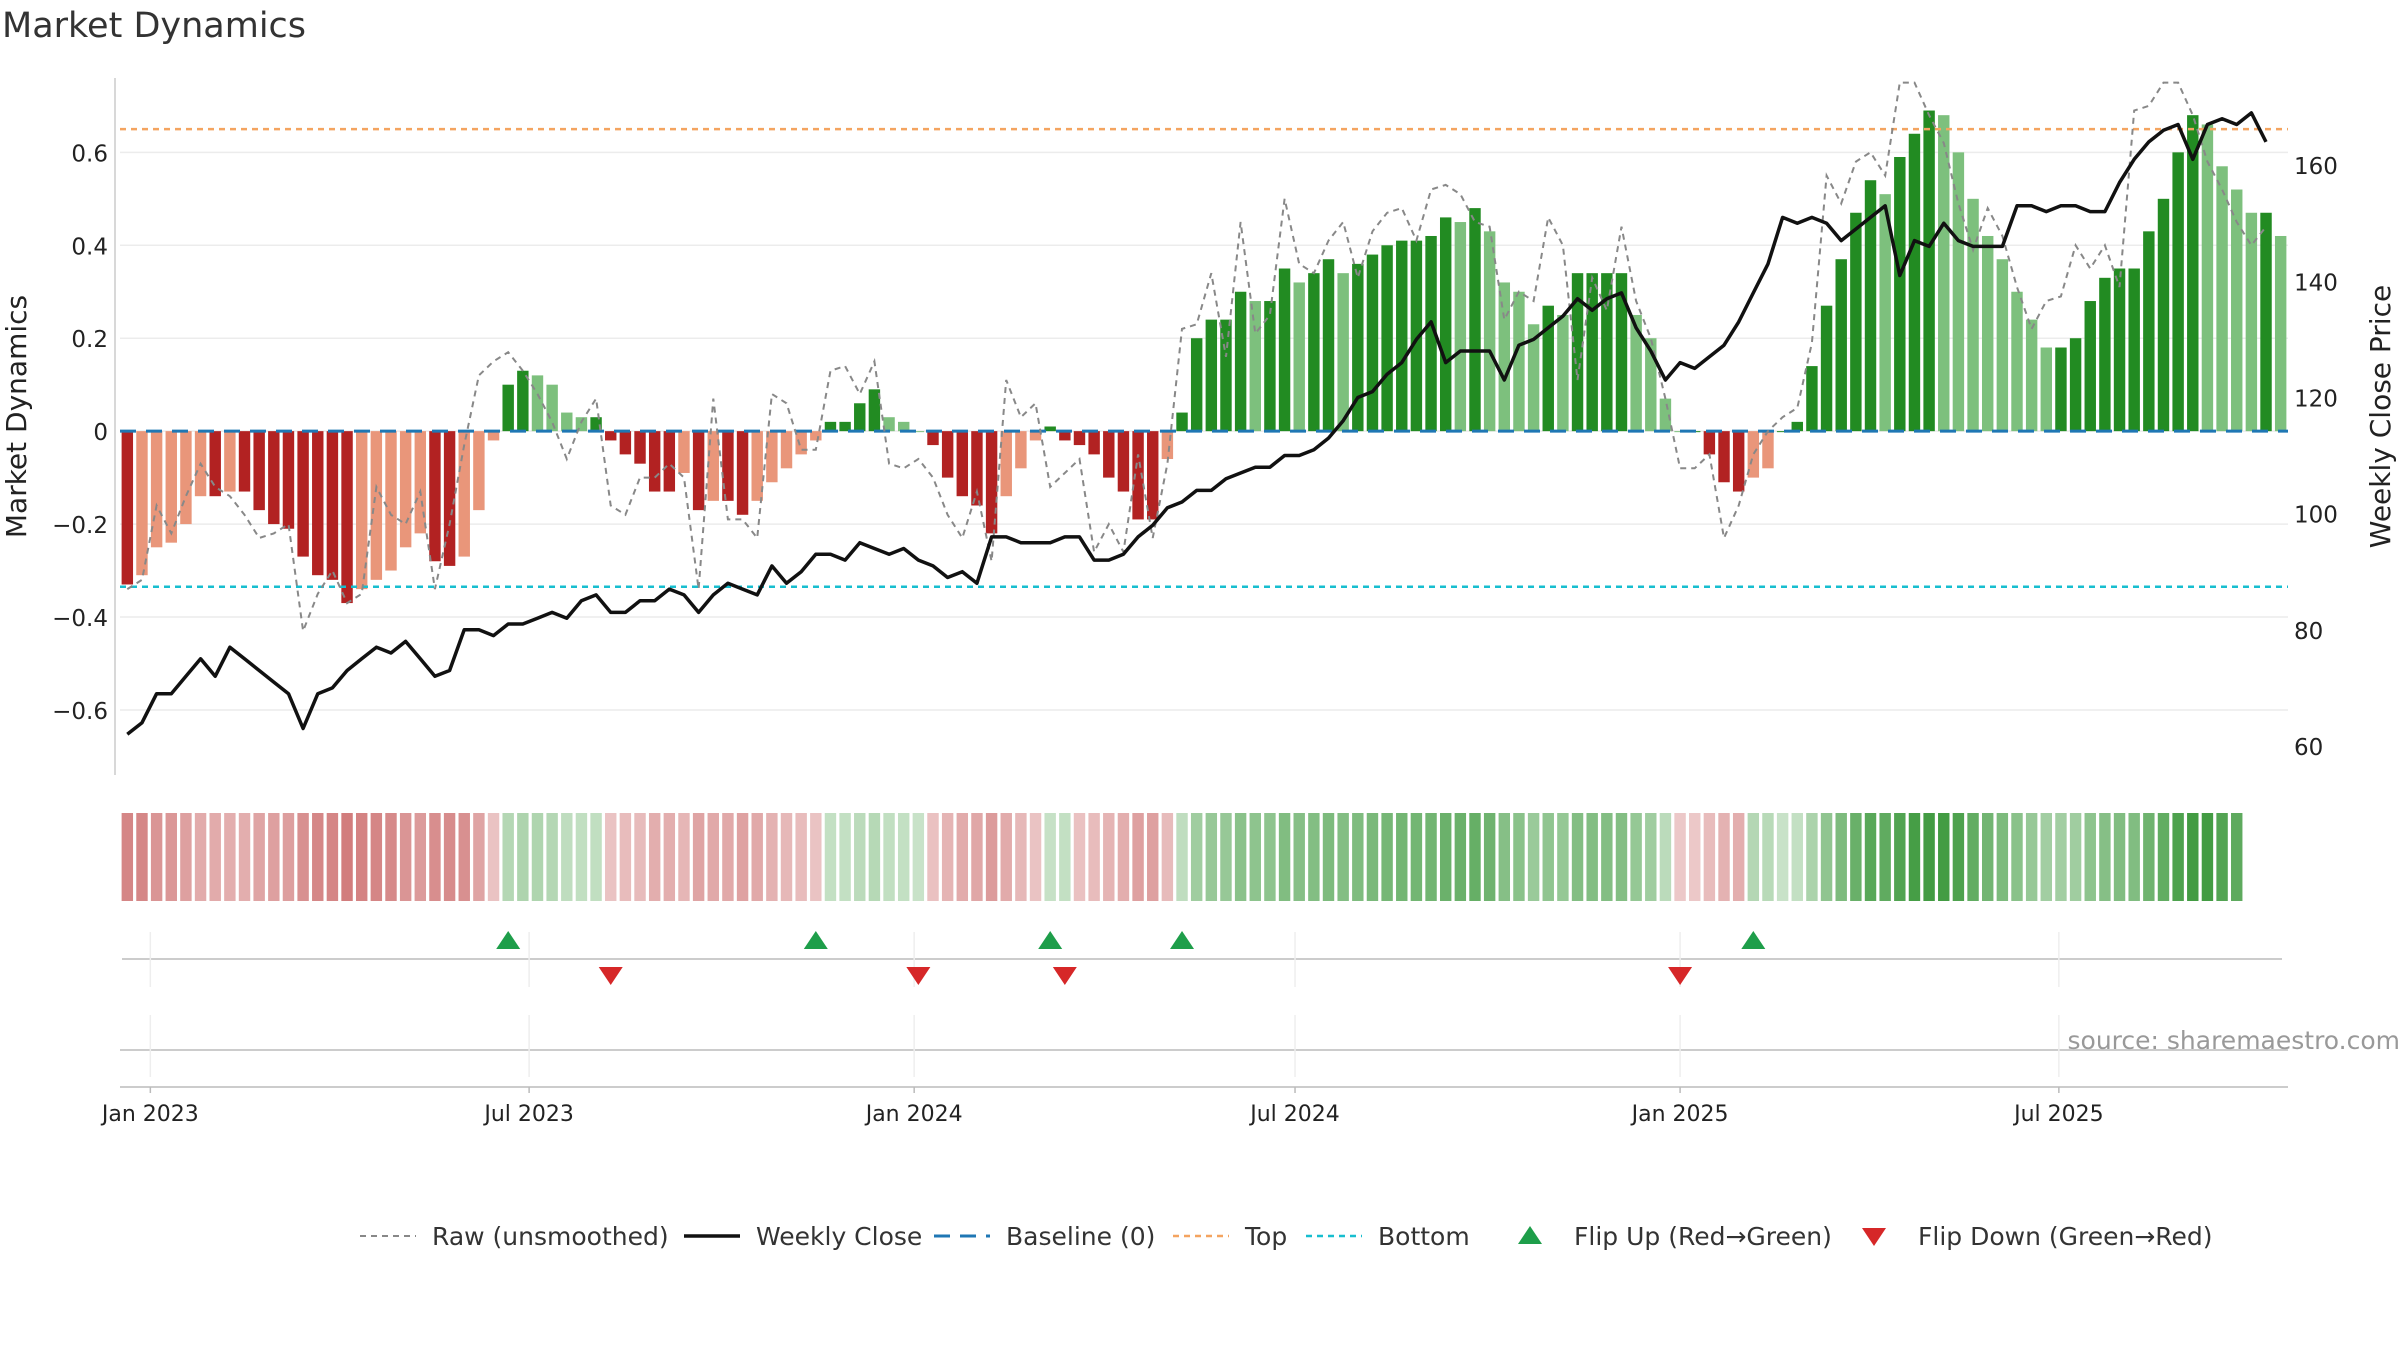 This screenshot has height=1350, width=2400. Describe the element at coordinates (149, 1114) in the screenshot. I see `x-tick-label: Jan 2023` at that location.